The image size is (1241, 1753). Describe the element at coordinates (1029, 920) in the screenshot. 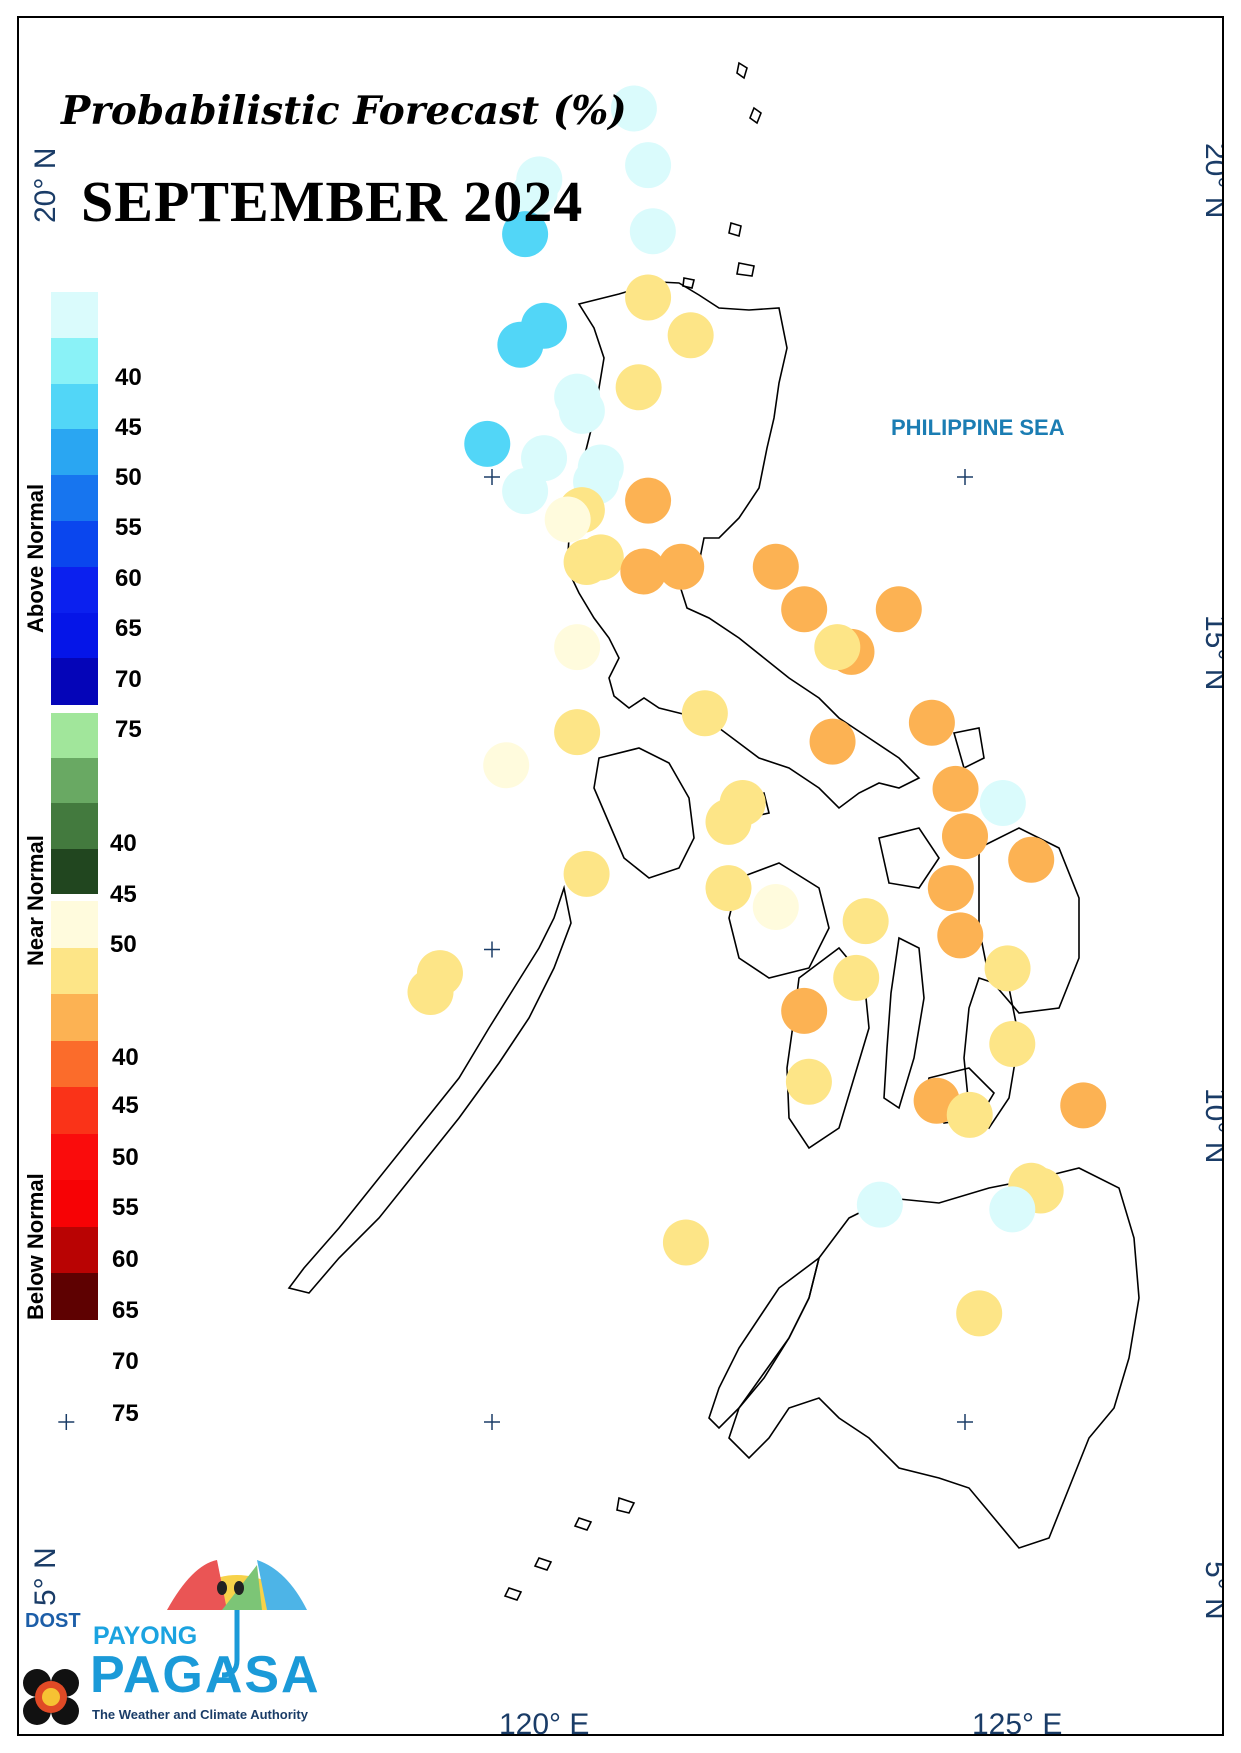

I see `coastline-samar` at that location.